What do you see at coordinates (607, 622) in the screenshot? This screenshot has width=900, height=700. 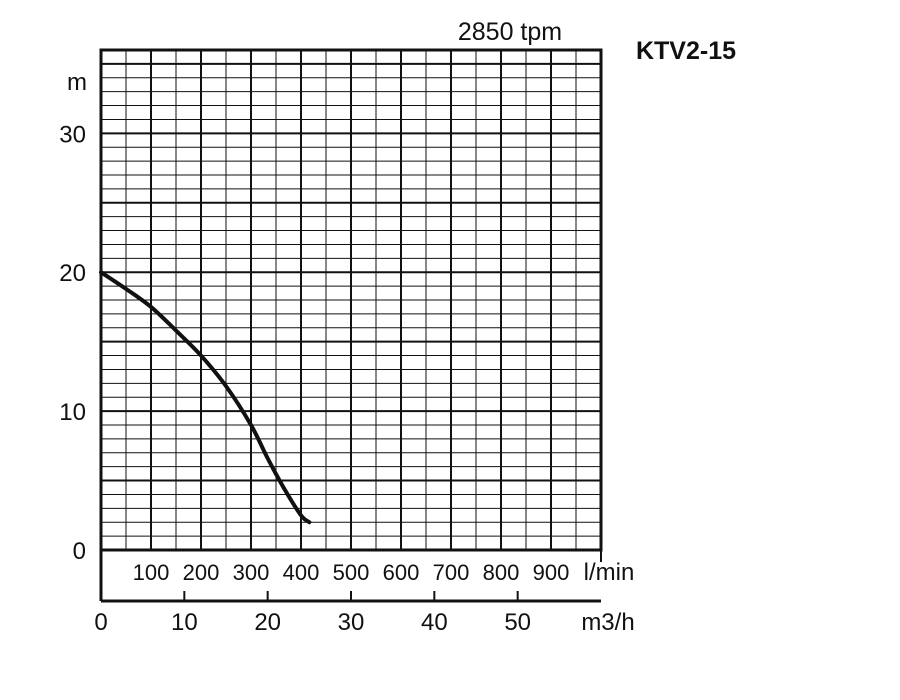 I see `m3h-unit-label: m3/h` at bounding box center [607, 622].